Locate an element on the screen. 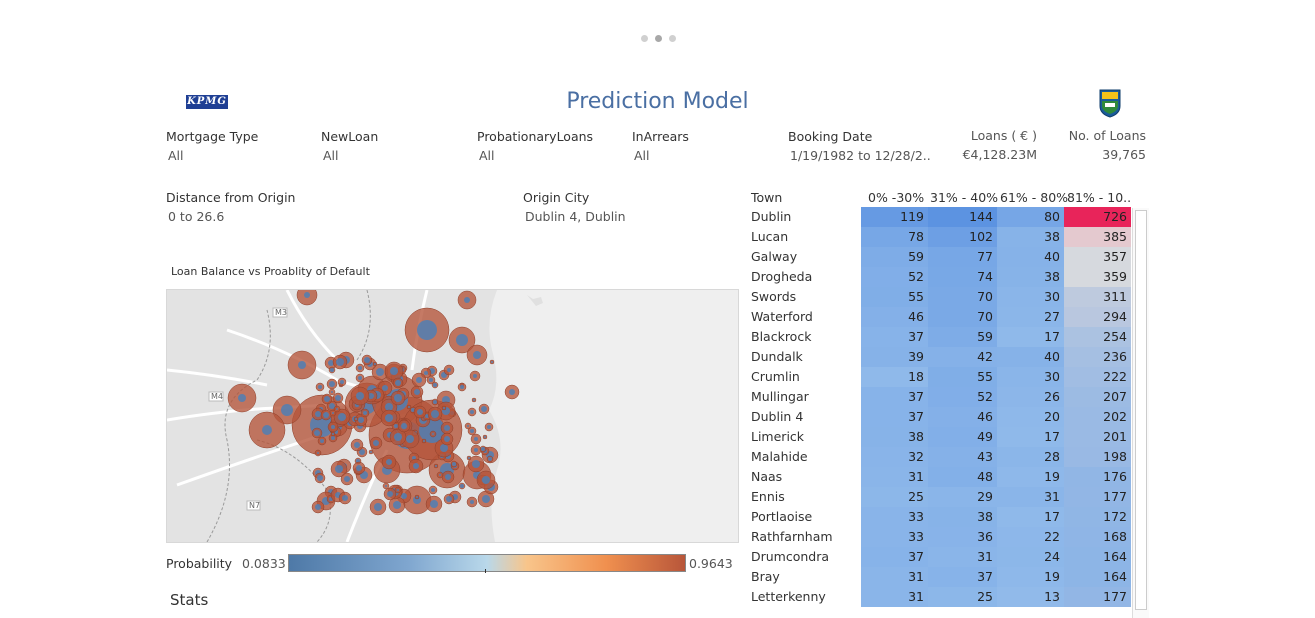 The height and width of the screenshot is (618, 1315). filter-booking-date: Booking Date 1/19/1982 to 12/28/2.. is located at coordinates (859, 146).